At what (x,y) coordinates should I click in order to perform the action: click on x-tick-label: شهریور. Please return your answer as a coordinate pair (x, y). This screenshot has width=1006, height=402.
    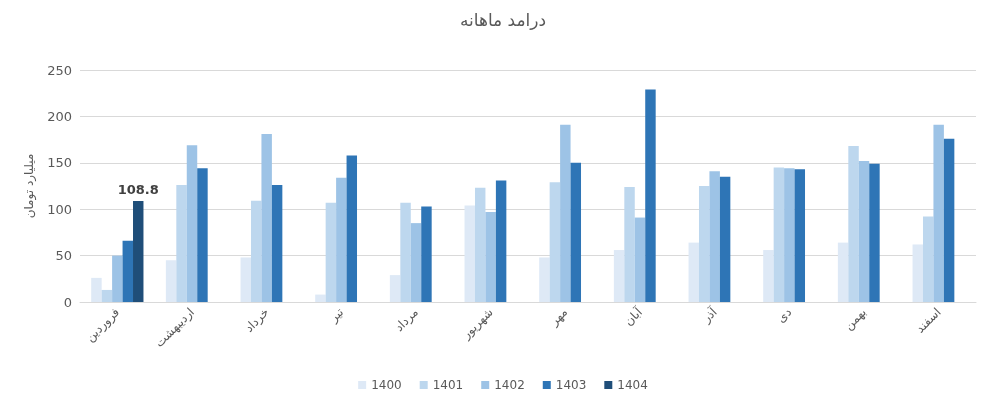
    Looking at the image, I should click on (477, 324).